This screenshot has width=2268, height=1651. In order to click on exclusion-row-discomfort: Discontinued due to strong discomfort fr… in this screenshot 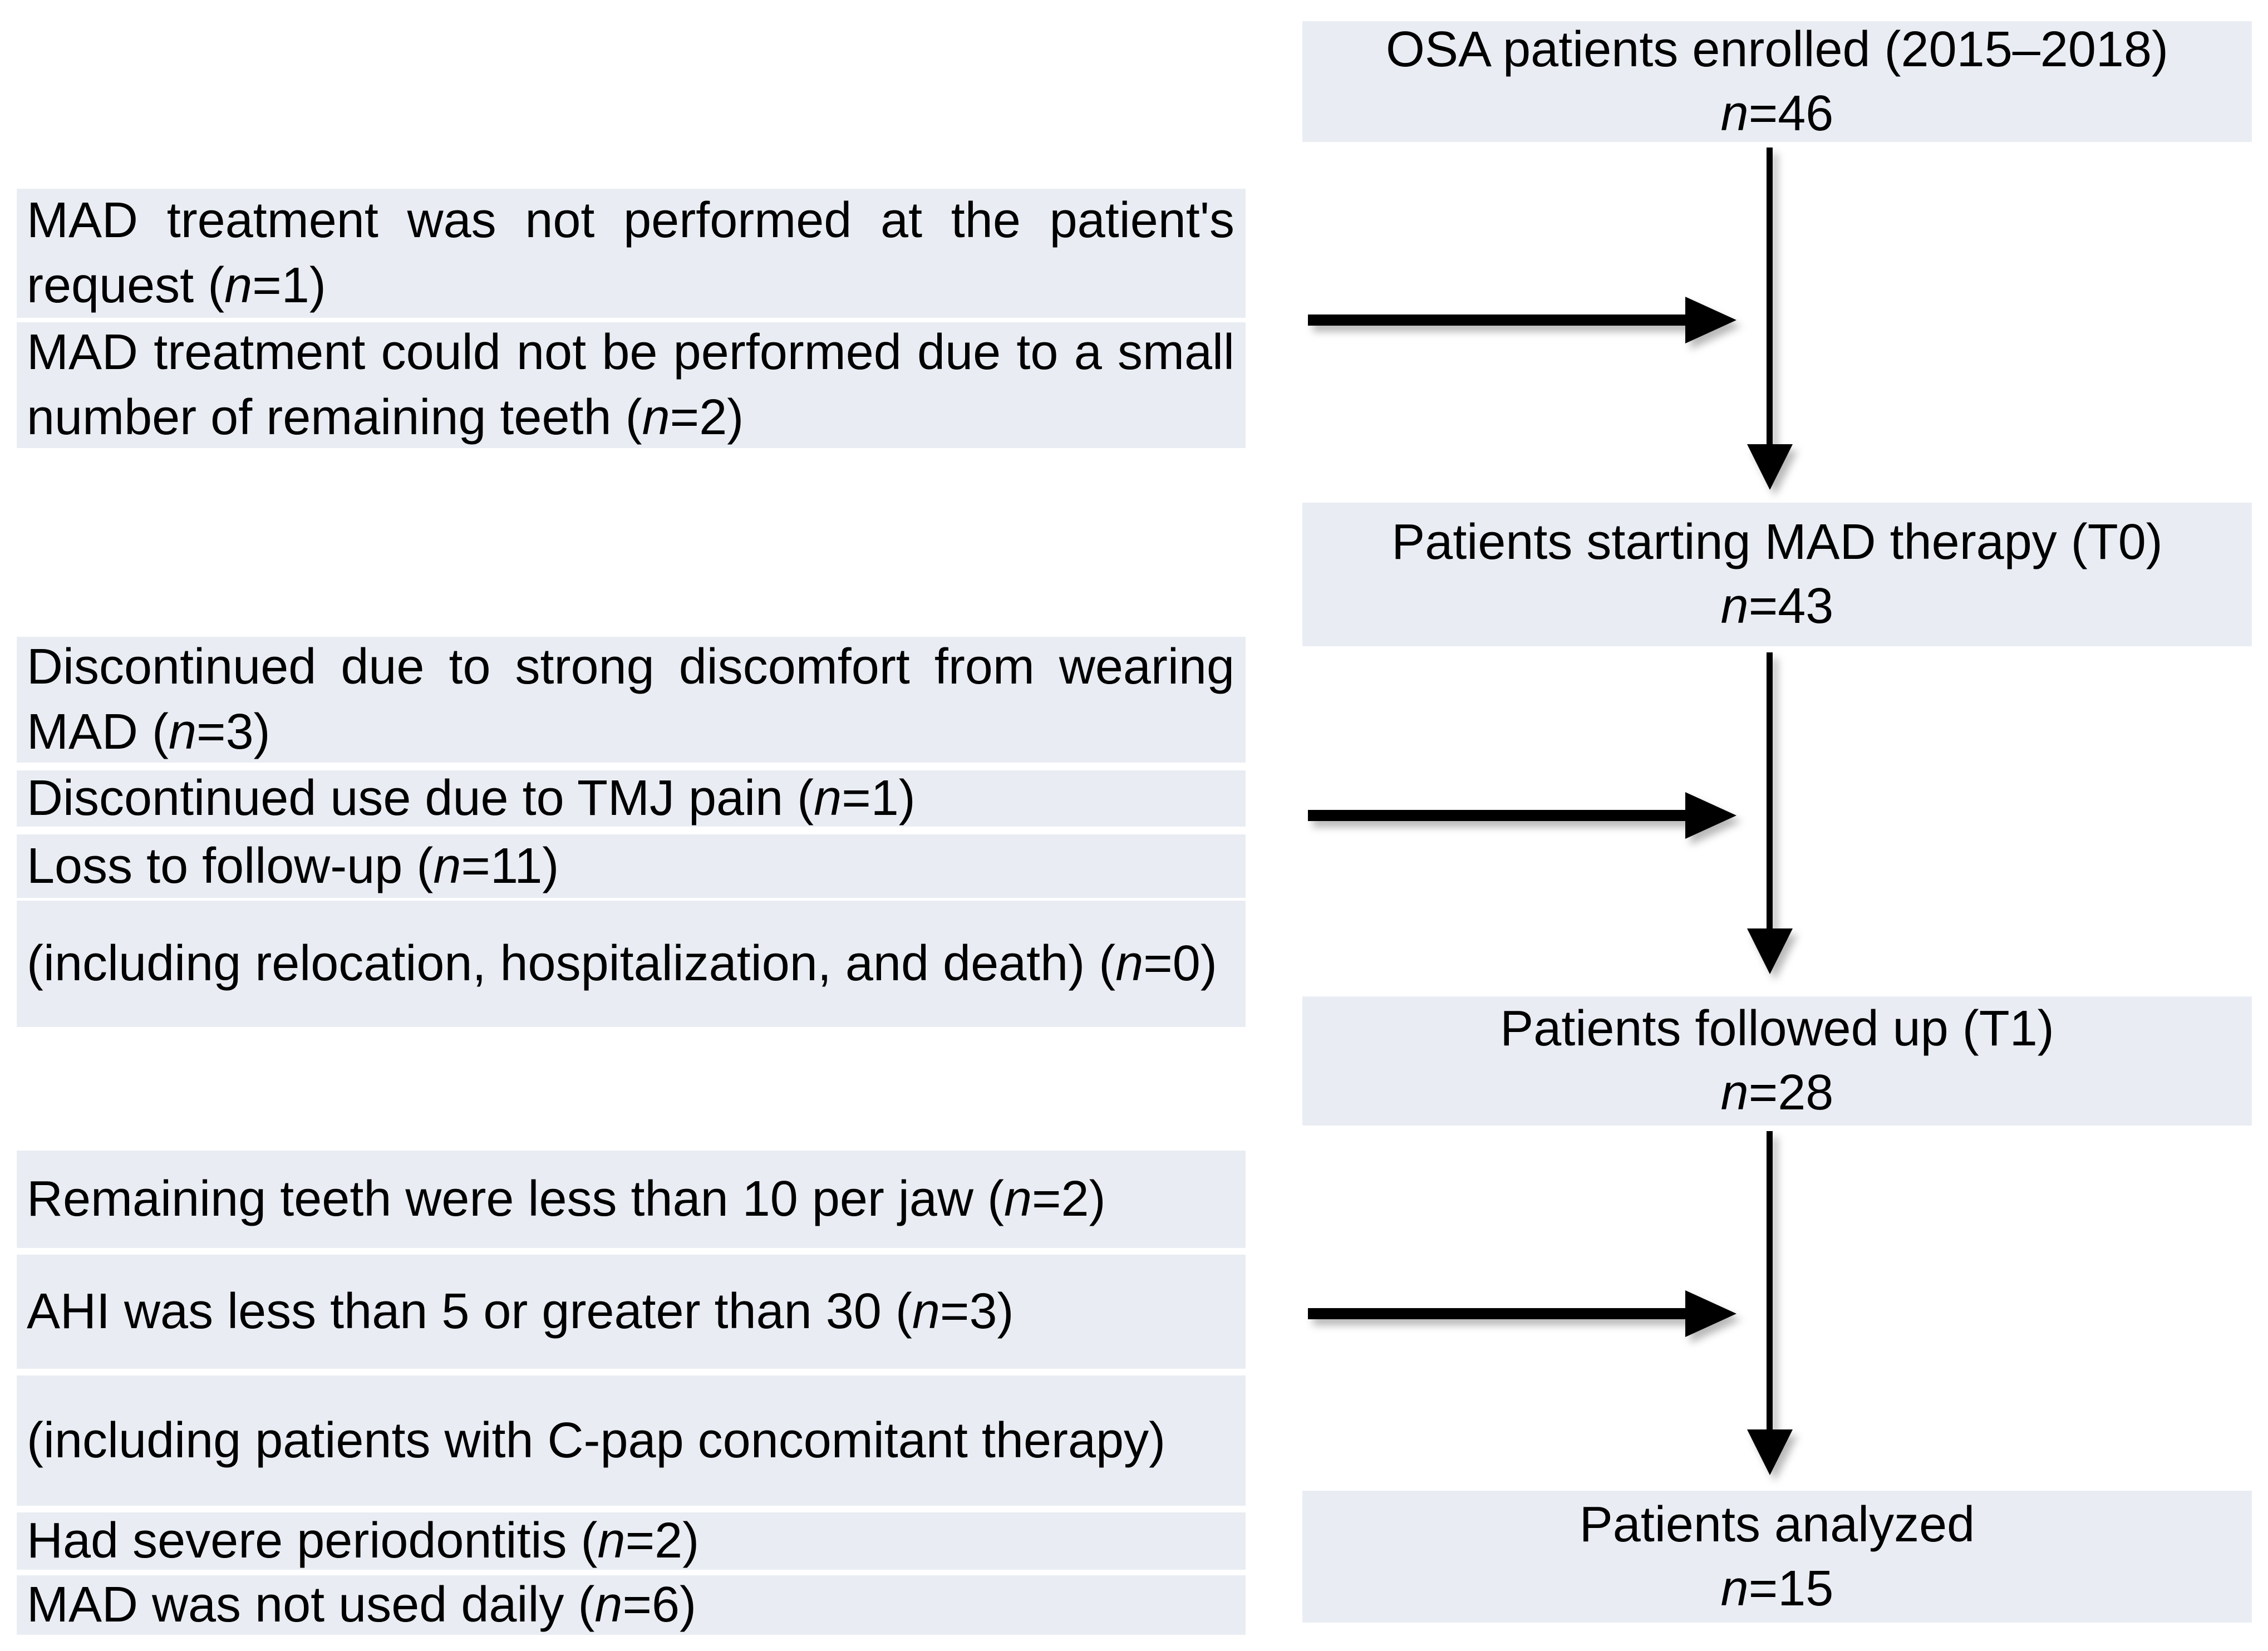, I will do `click(632, 700)`.